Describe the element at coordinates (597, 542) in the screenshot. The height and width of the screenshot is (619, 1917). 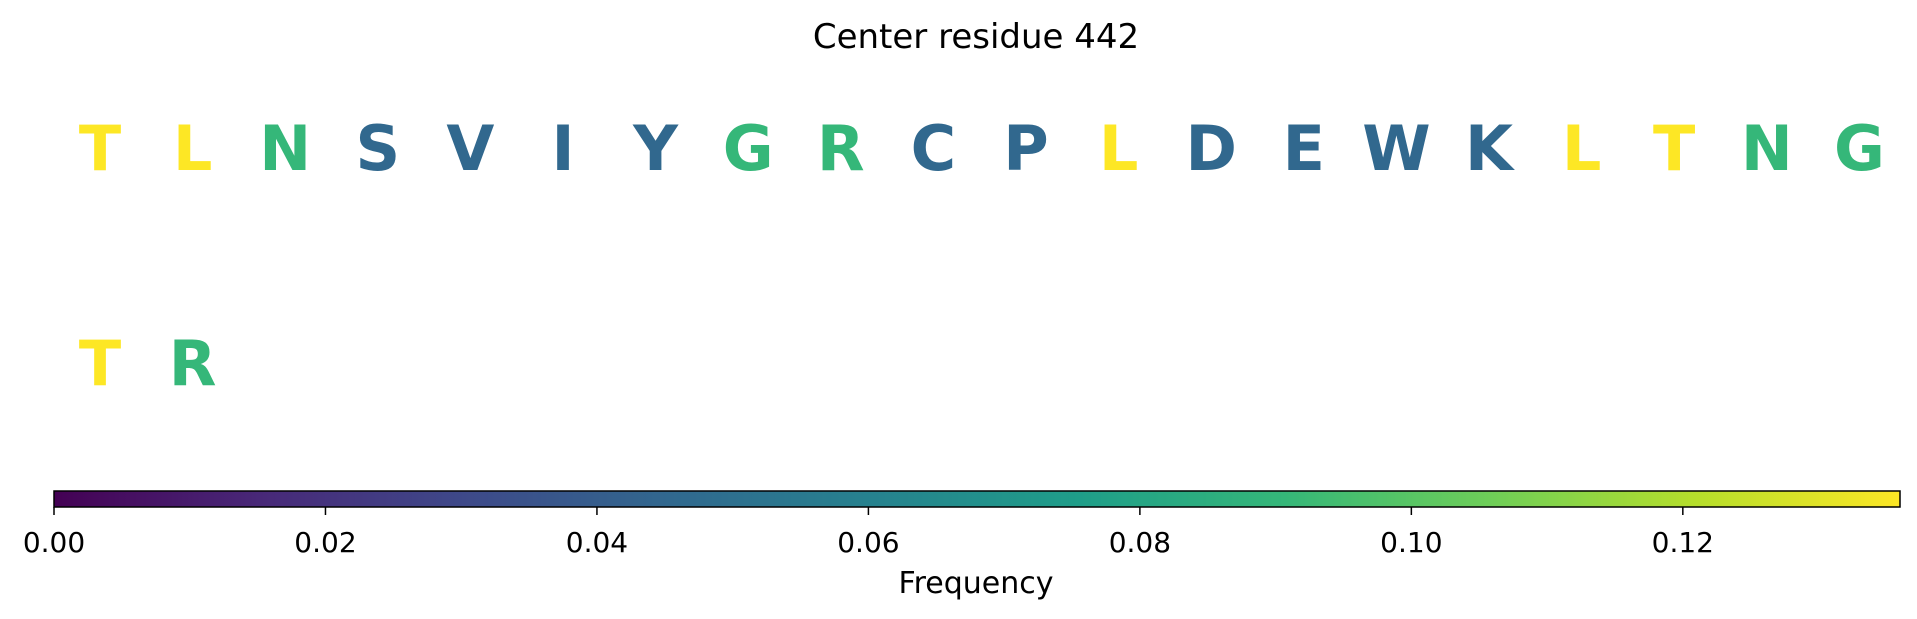
I see `colorbar-tick-label: 0.04` at that location.